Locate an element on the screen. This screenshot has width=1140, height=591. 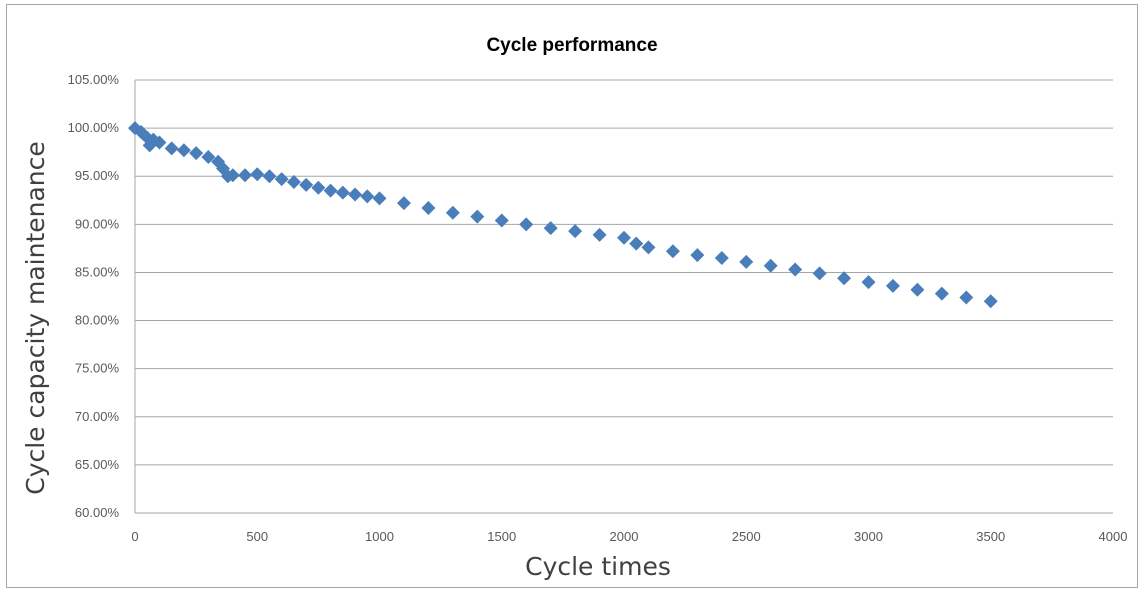
y-tick-label: 60.00% is located at coordinates (97, 512).